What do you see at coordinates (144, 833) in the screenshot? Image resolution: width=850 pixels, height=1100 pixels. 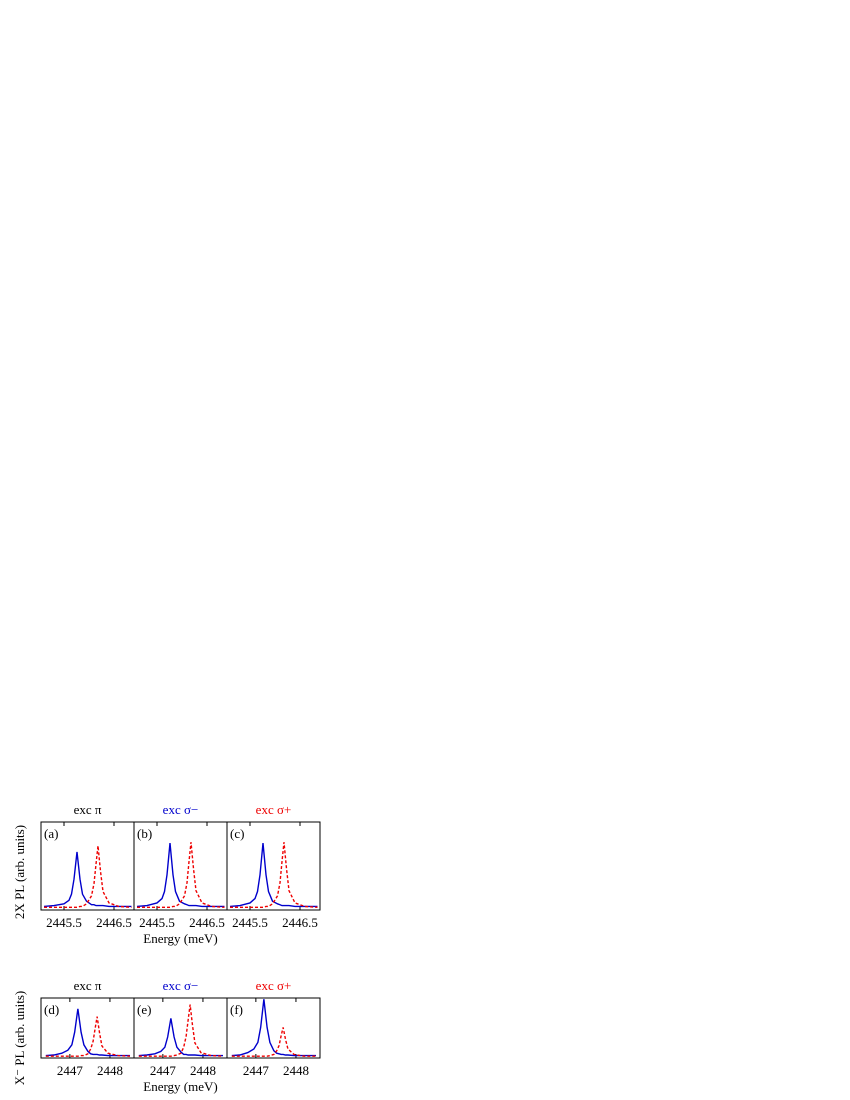 I see `panel-label: (b)` at bounding box center [144, 833].